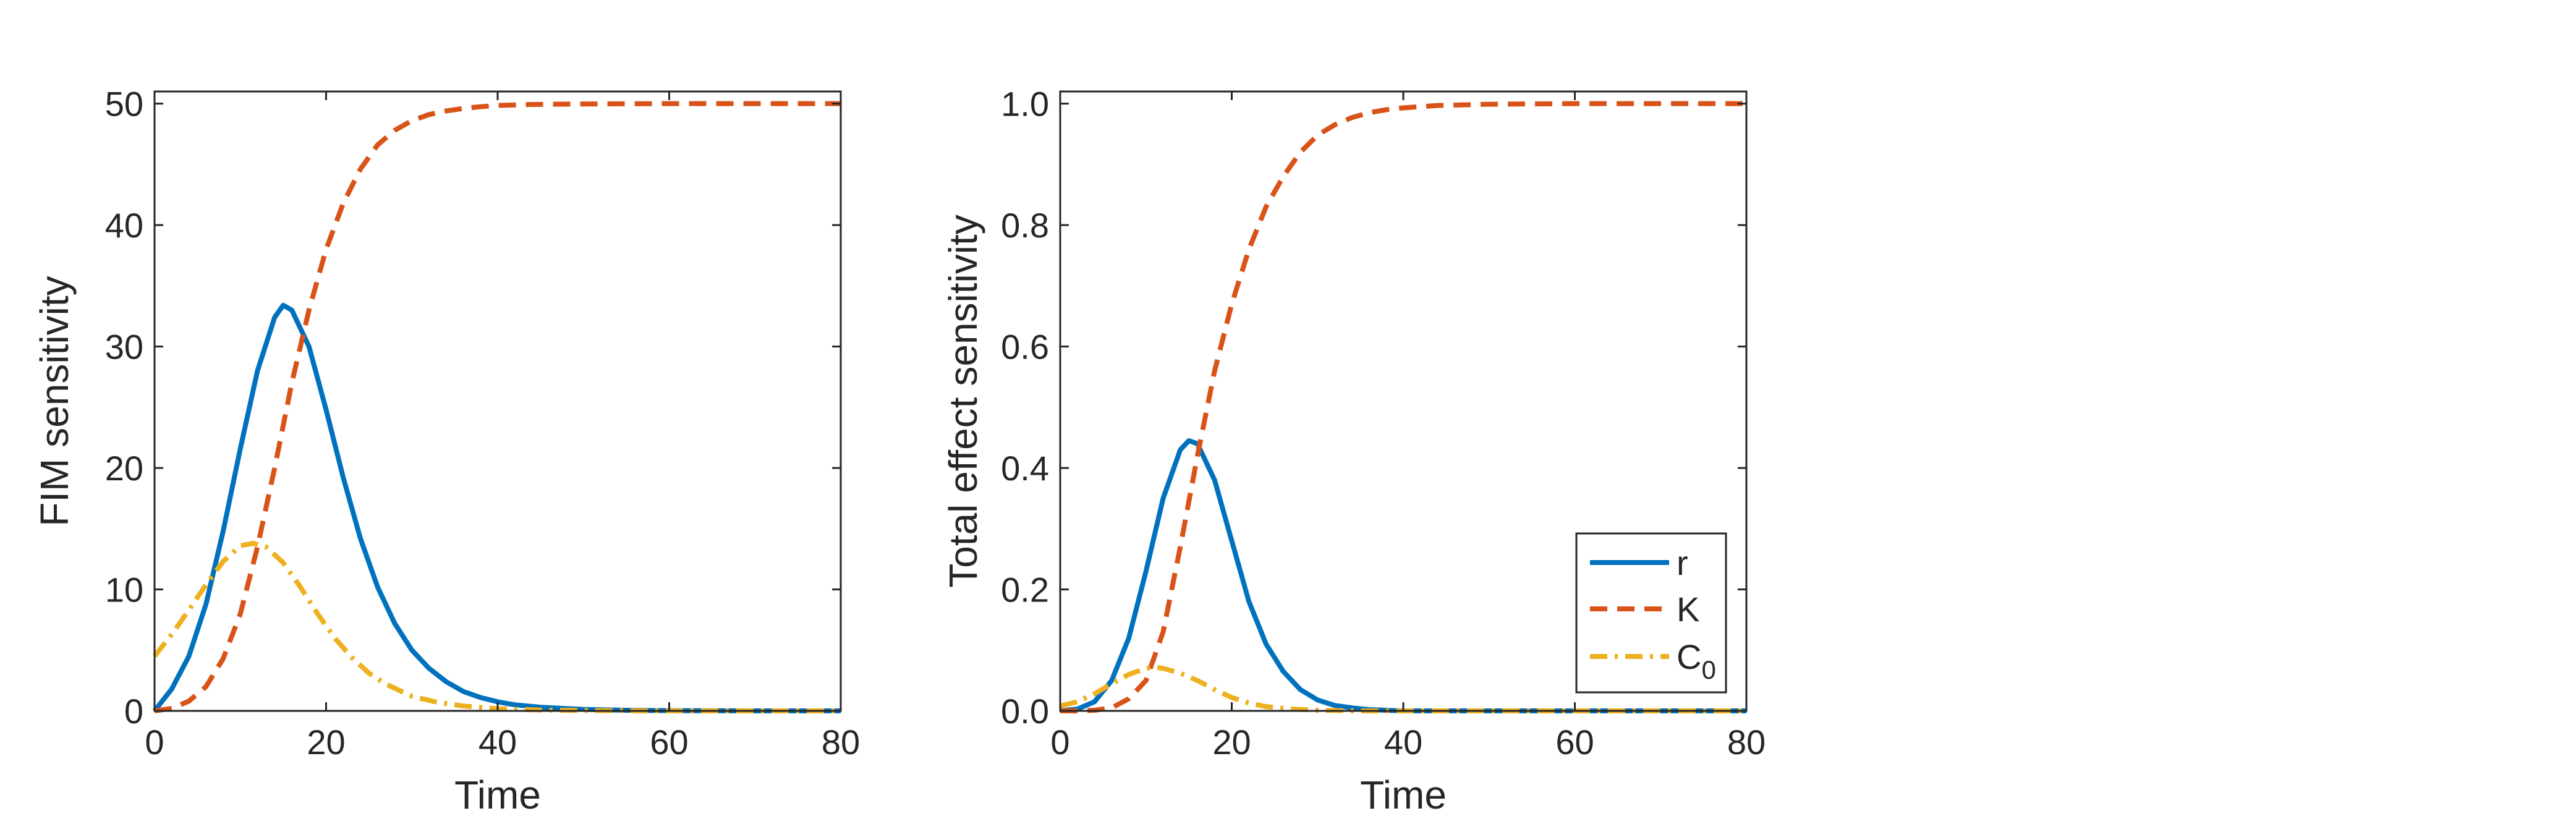 The image size is (2576, 824). Describe the element at coordinates (1025, 225) in the screenshot. I see `y-tick-label: 0.8` at that location.